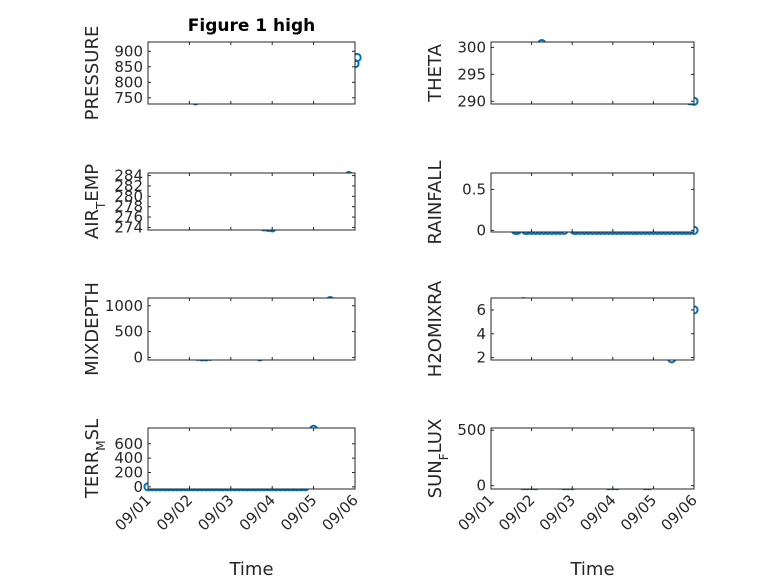  What do you see at coordinates (95, 459) in the screenshot?
I see `y-axis-label: TERRMSL` at bounding box center [95, 459].